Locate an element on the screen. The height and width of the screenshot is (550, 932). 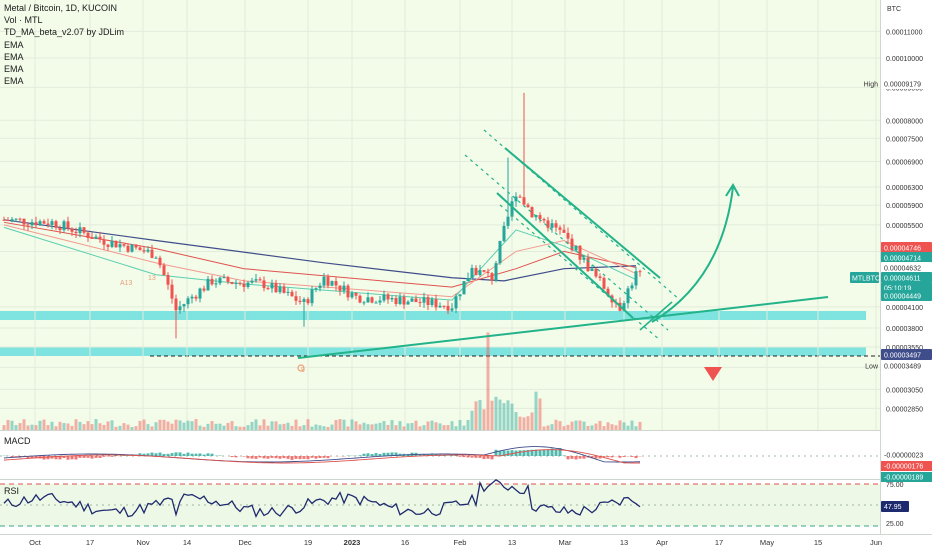
symbol-title: Metal / Bitcoin, 1D, KUCOIN is located at coordinates (61, 8).